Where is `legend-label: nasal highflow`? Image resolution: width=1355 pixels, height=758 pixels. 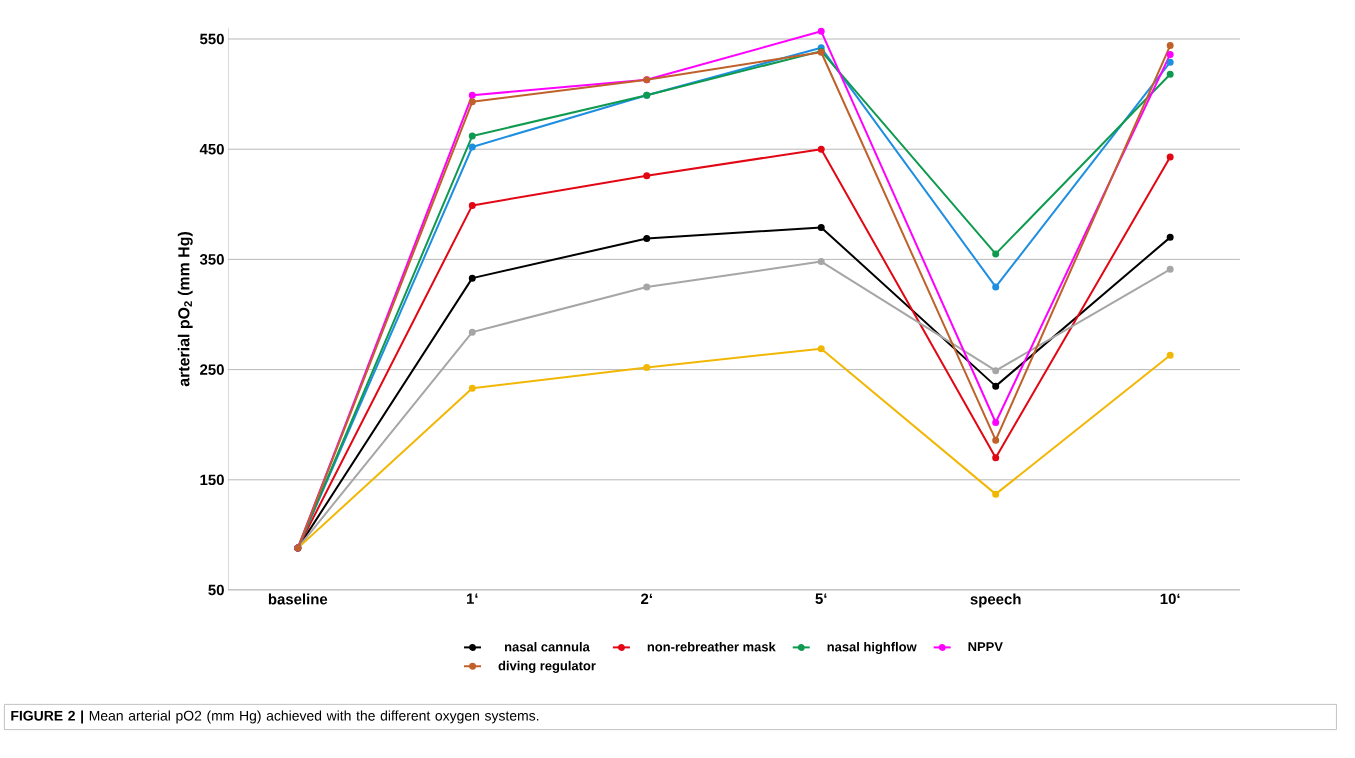
legend-label: nasal highflow is located at coordinates (872, 648).